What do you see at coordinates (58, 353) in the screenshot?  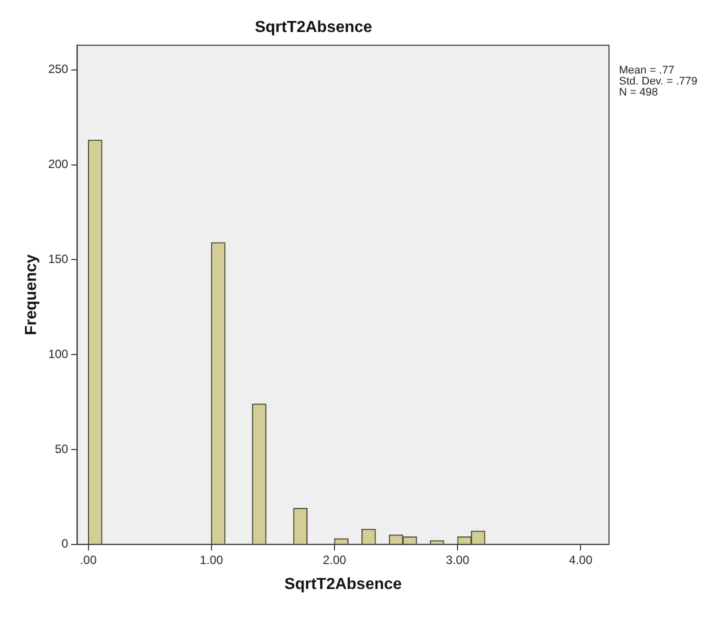 I see `y-tick-label: 100` at bounding box center [58, 353].